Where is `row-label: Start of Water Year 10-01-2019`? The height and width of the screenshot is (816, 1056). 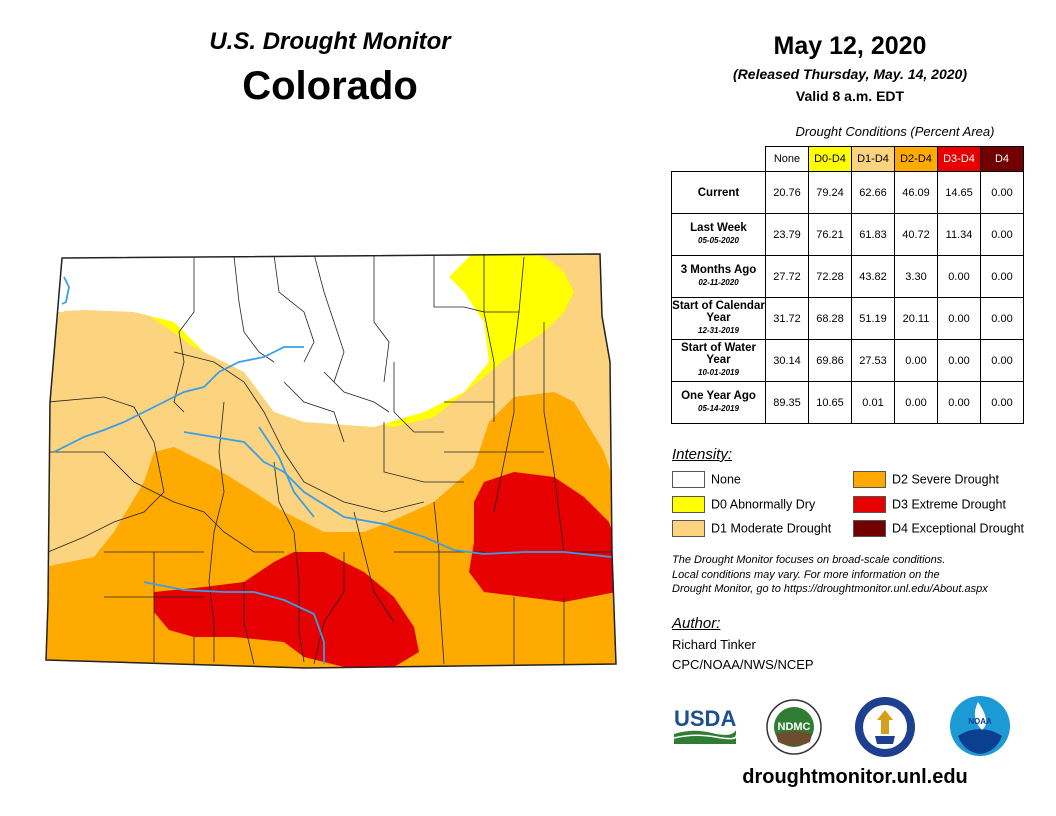
row-label: Start of Water Year 10-01-2019 is located at coordinates (718, 360).